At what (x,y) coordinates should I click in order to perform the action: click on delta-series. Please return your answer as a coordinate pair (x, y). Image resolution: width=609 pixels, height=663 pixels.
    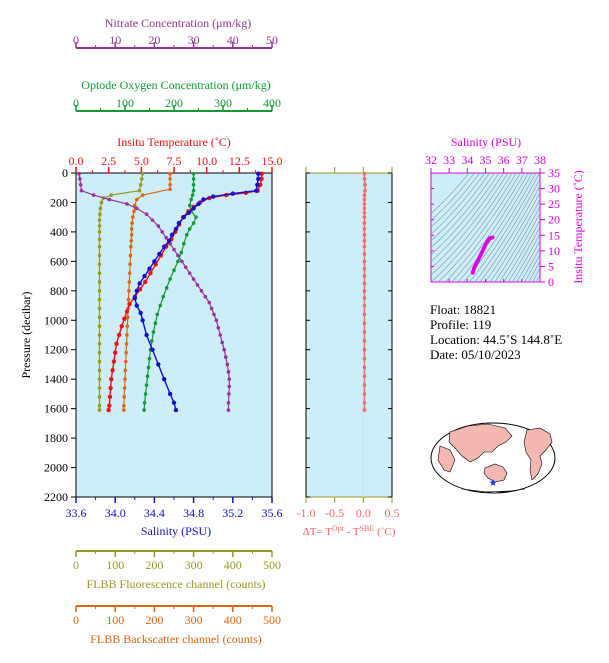
    Looking at the image, I should click on (364, 291).